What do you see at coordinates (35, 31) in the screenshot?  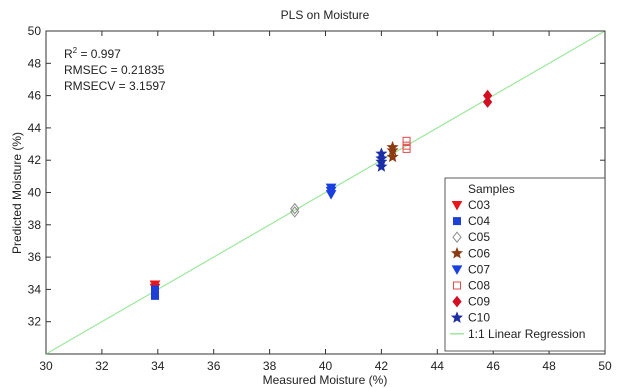 I see `y-tick-label: 50` at bounding box center [35, 31].